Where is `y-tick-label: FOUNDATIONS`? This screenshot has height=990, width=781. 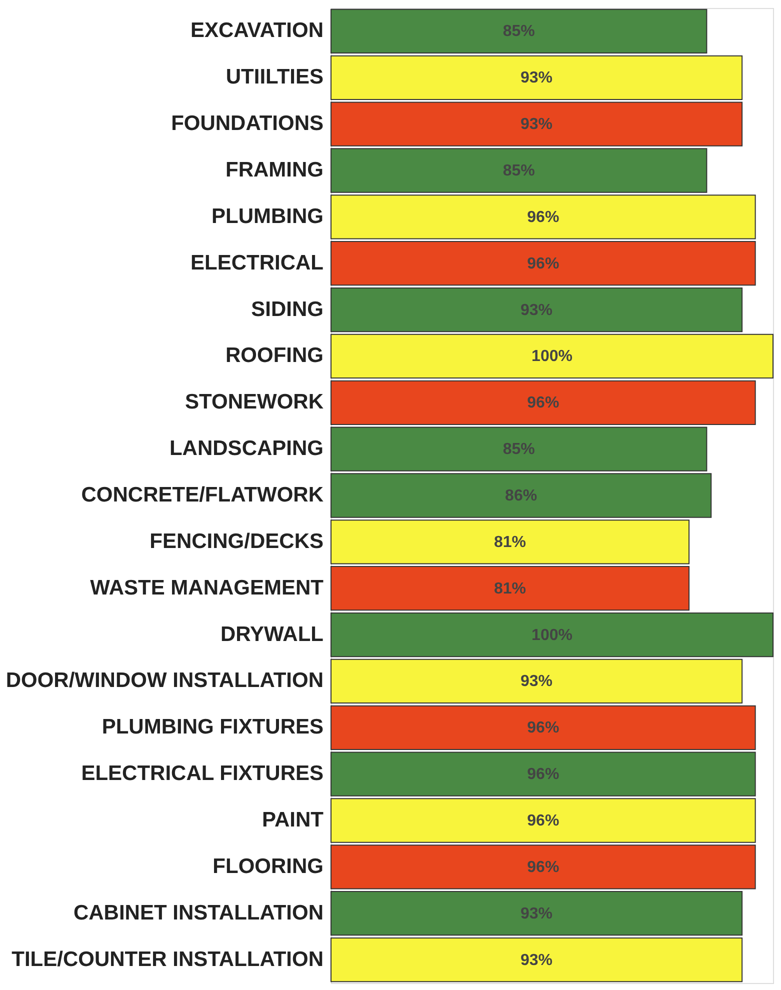
y-tick-label: FOUNDATIONS is located at coordinates (247, 124).